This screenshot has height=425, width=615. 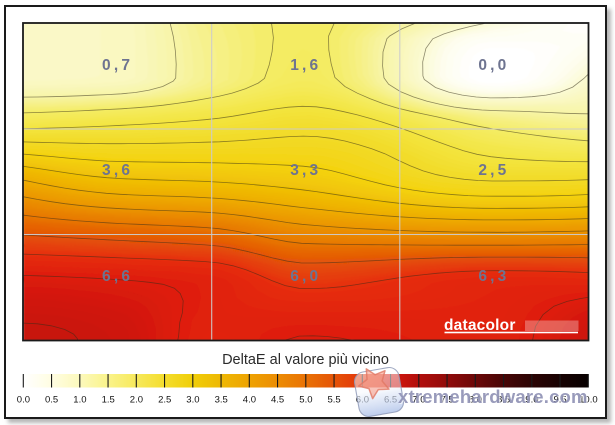 What do you see at coordinates (249, 399) in the screenshot?
I see `svg-text: 4.0` at bounding box center [249, 399].